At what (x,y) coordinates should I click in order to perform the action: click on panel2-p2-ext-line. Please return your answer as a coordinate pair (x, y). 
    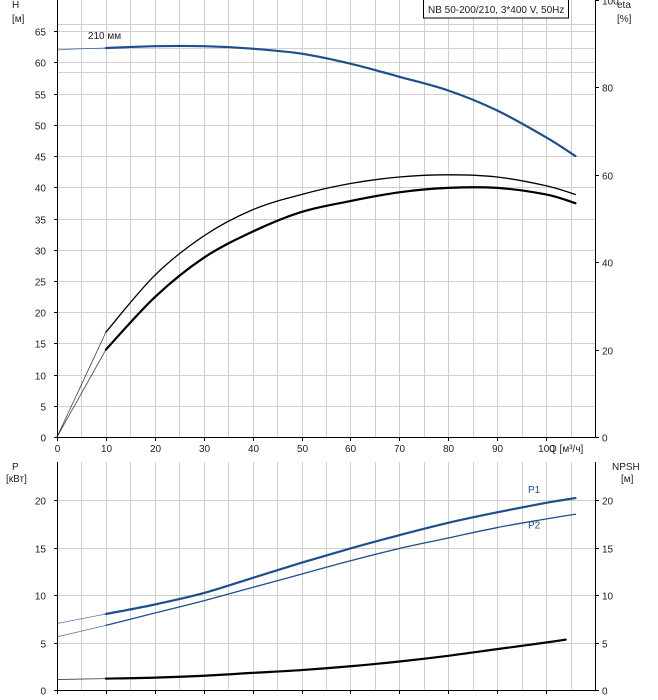
    Looking at the image, I should click on (81, 631).